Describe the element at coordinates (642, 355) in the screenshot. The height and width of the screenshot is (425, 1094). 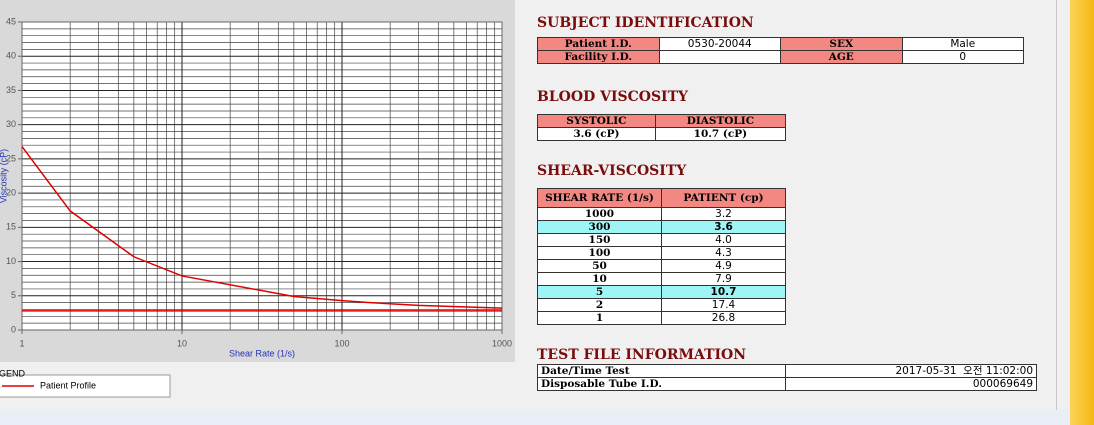
I see `section-title: TEST FILE INFORMATION` at that location.